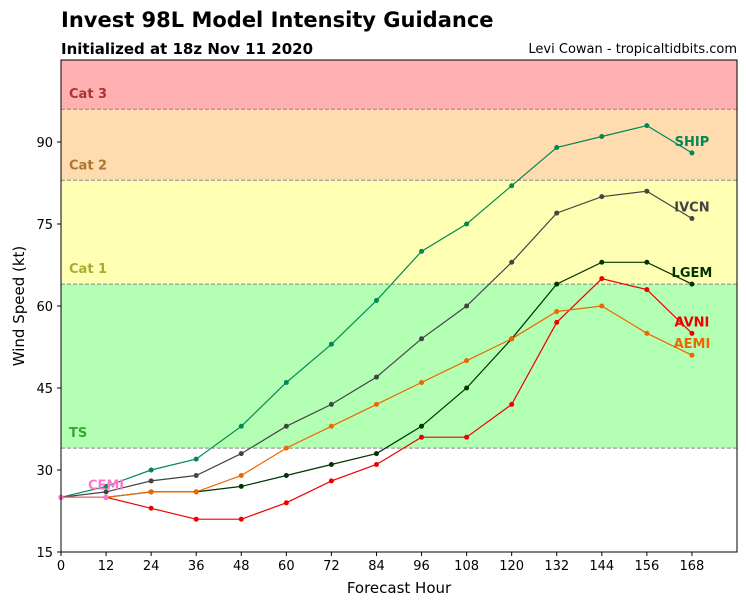  Describe the element at coordinates (61, 566) in the screenshot. I see `x-tick-label: 0` at that location.